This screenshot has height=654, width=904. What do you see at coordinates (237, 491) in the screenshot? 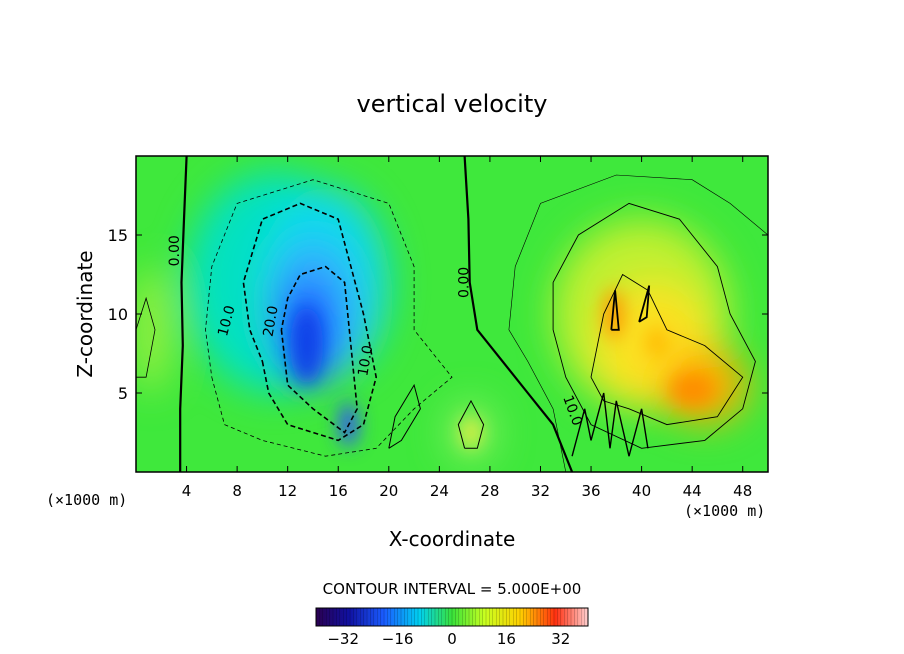
I see `x-tick-label: 8` at bounding box center [237, 491].